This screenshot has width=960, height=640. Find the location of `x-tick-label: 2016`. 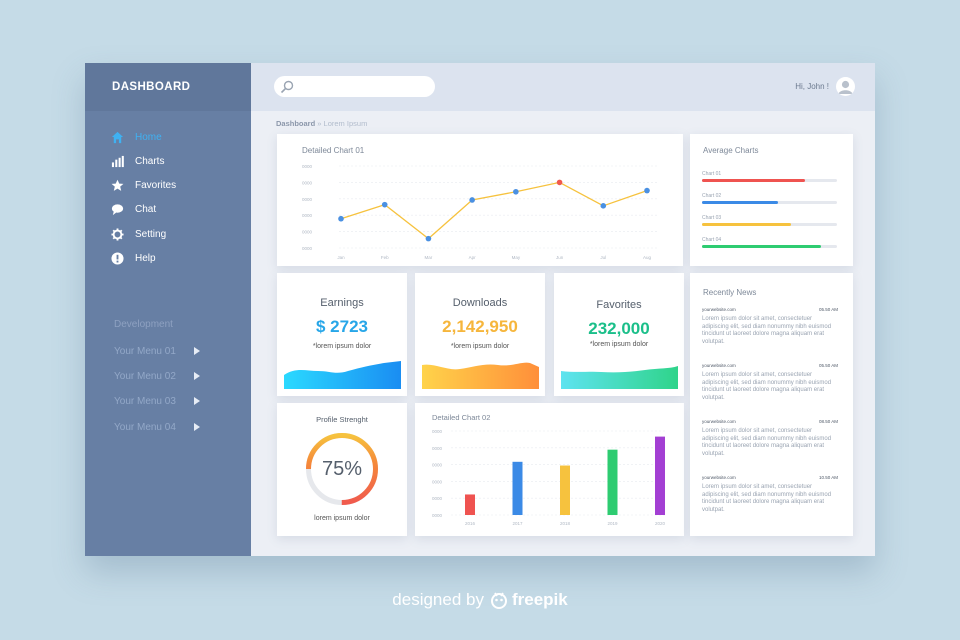

x-tick-label: 2016 is located at coordinates (470, 523).